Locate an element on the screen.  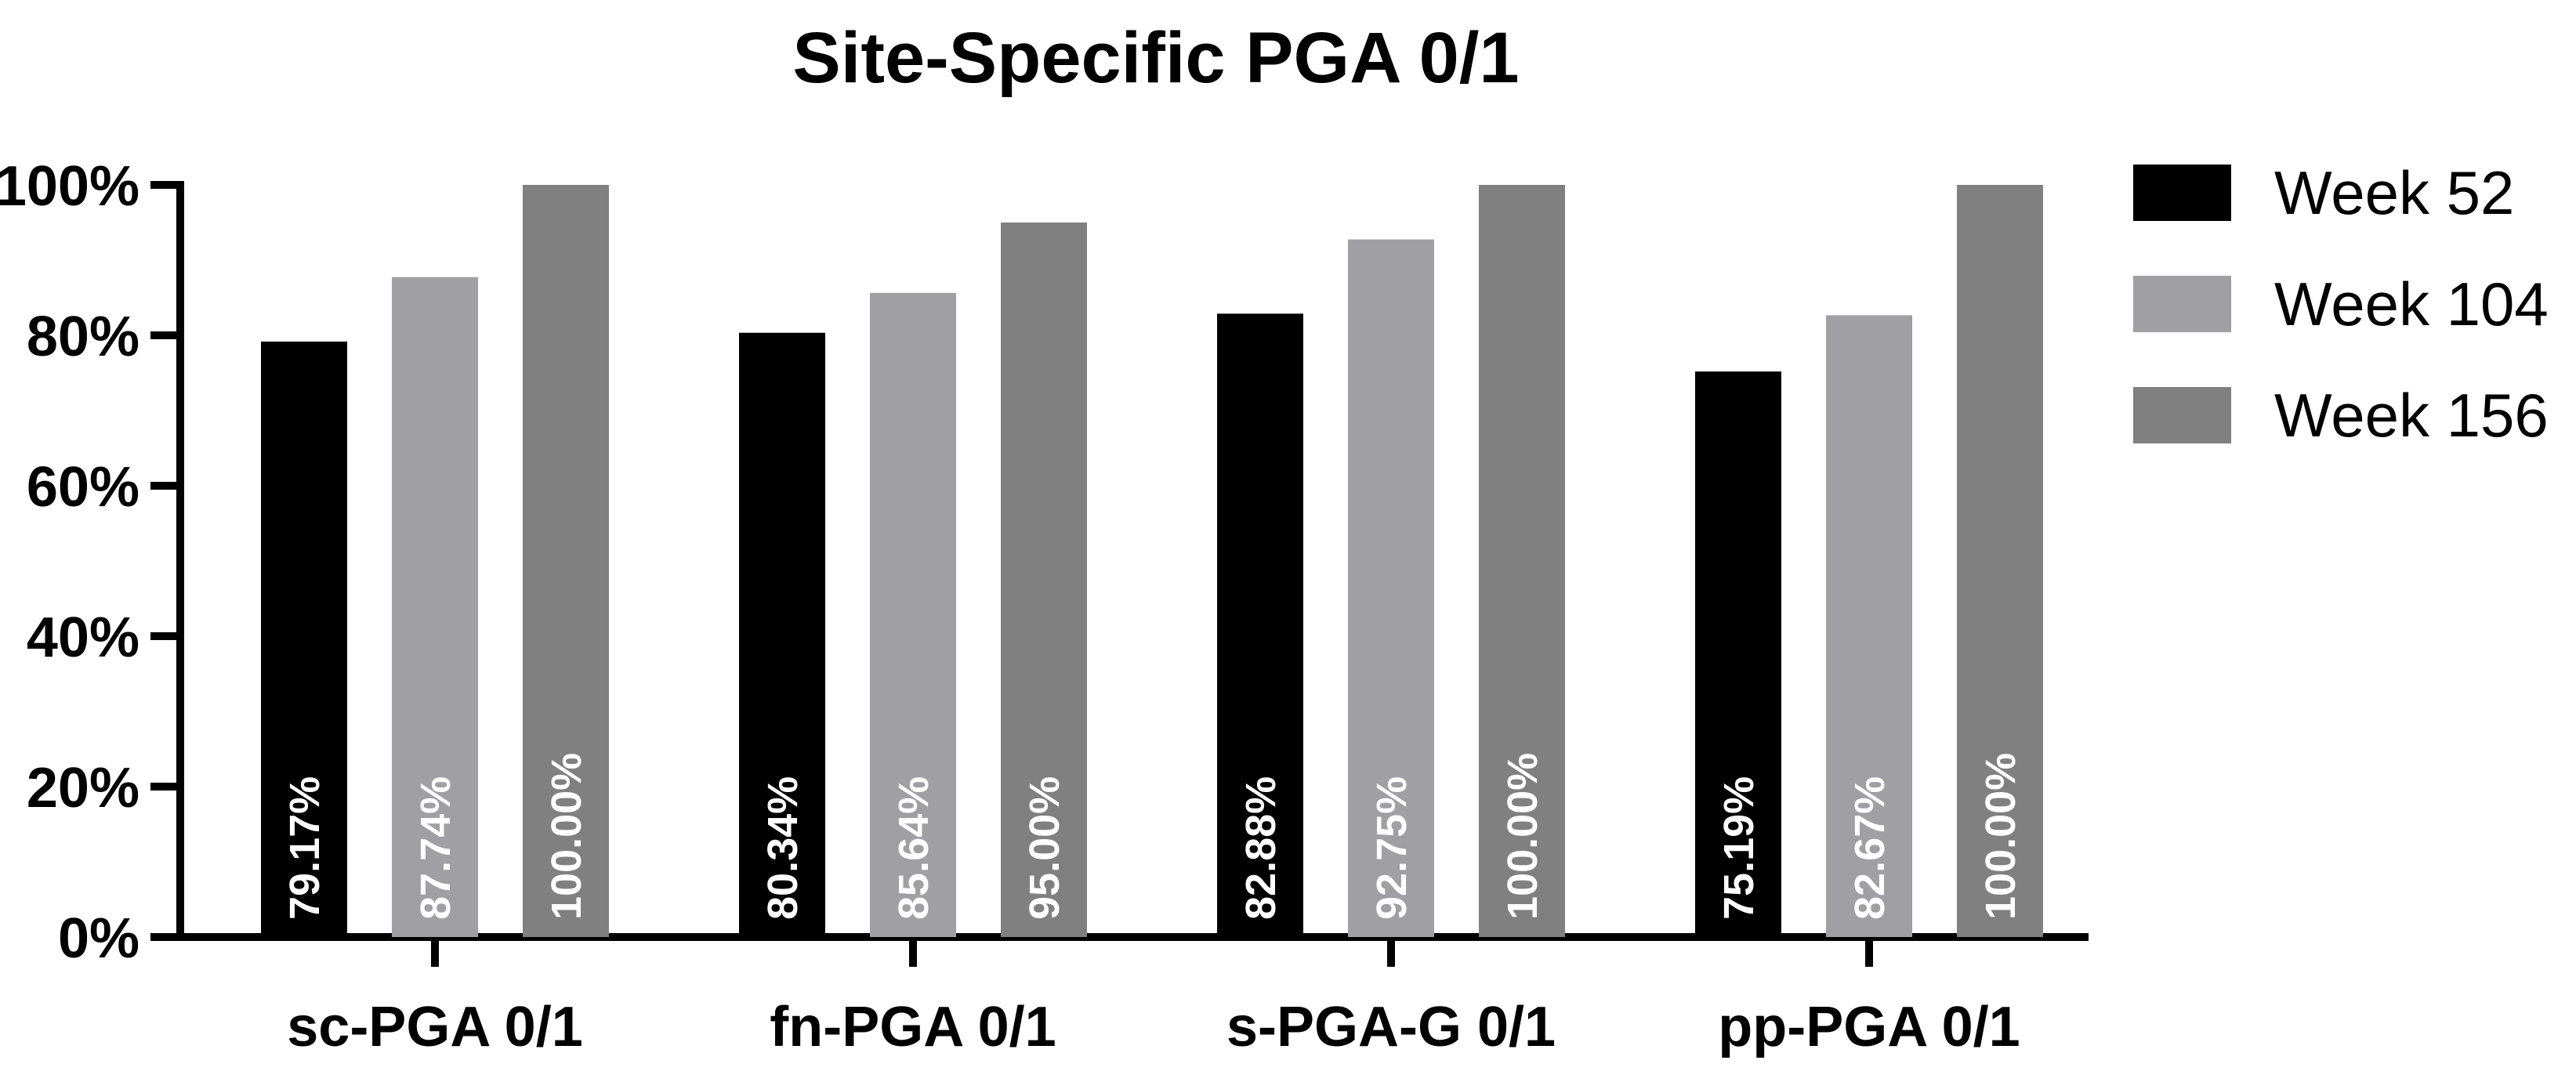
y-ticks: 0% 20% 40% 60% 80% 100% is located at coordinates (90, 562).